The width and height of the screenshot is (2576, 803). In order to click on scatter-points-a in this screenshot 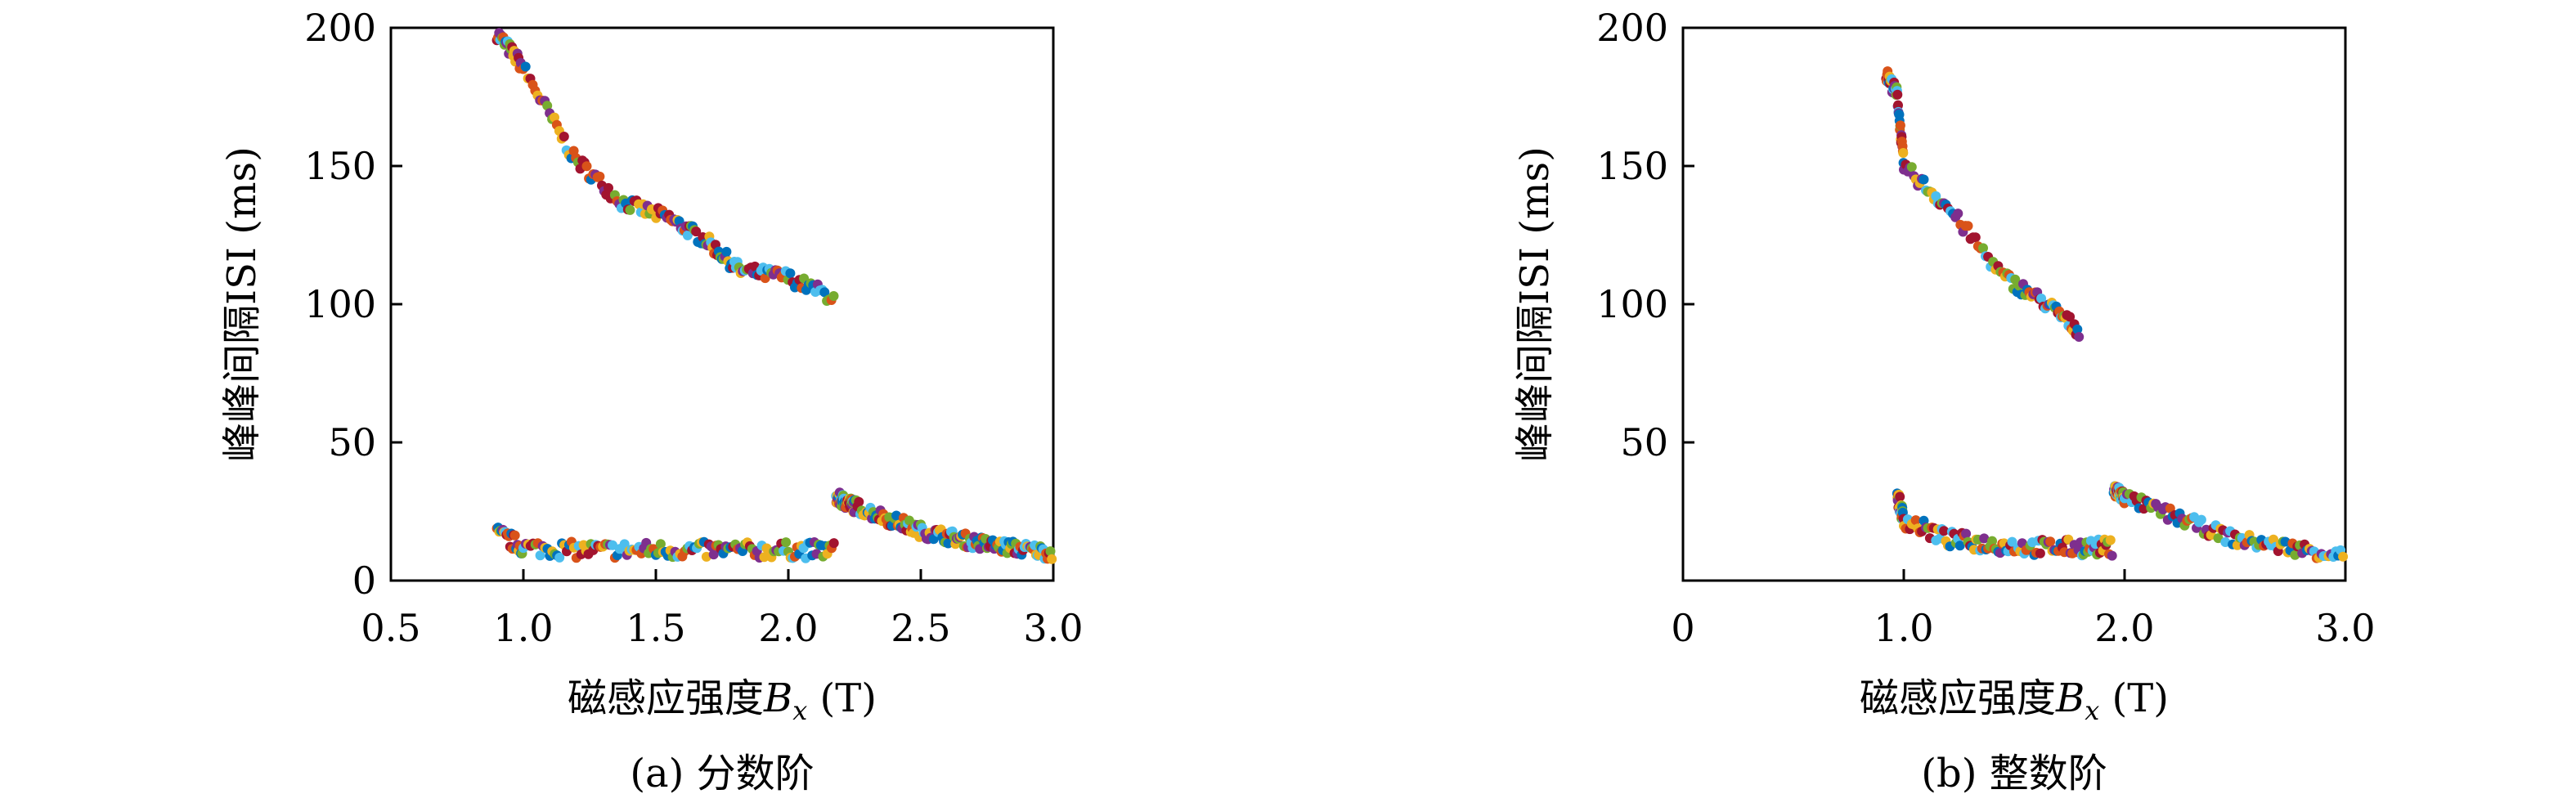, I will do `click(774, 296)`.